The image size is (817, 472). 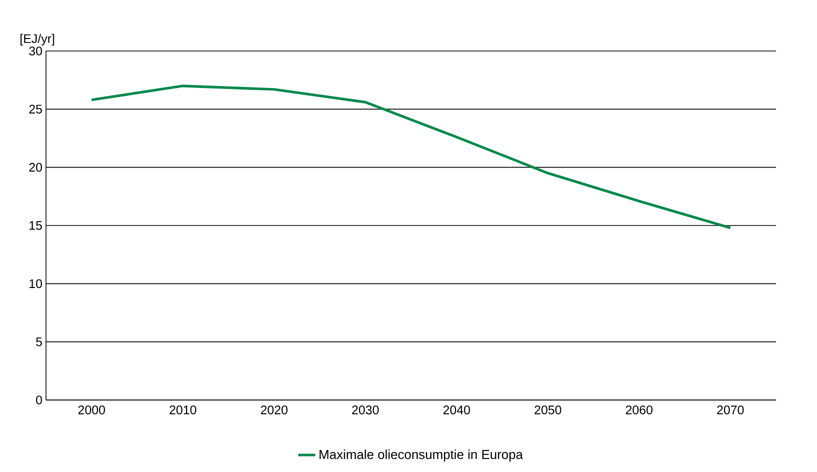 I want to click on x-tick-label: 2010, so click(x=183, y=410).